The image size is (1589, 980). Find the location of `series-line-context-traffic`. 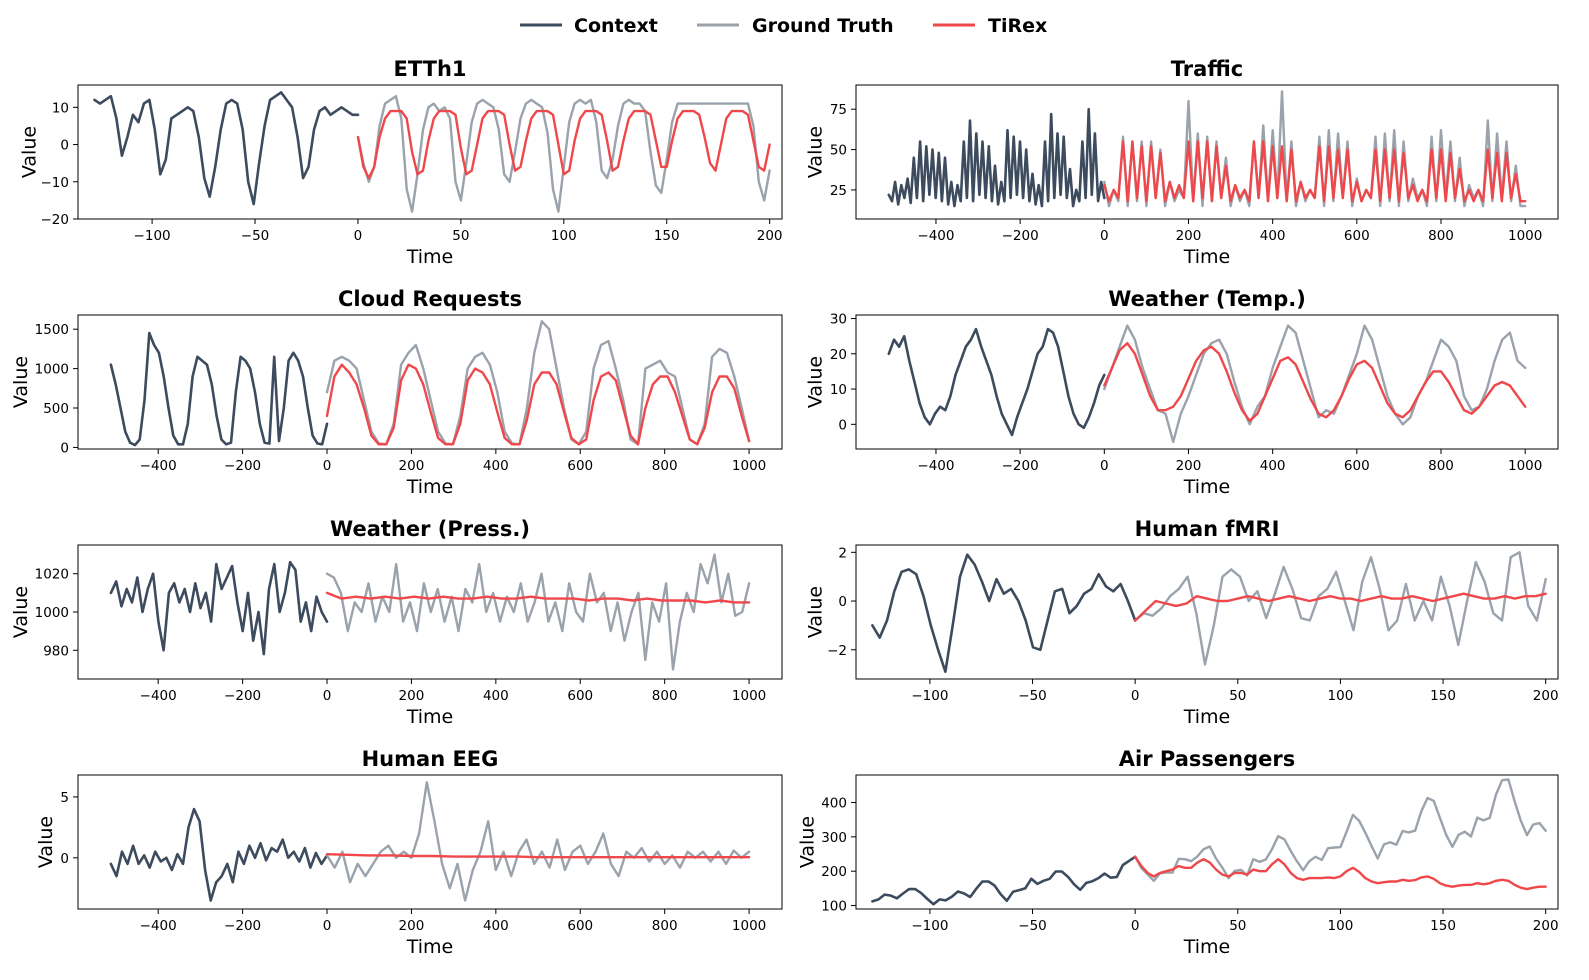

series-line-context-traffic is located at coordinates (996, 157).